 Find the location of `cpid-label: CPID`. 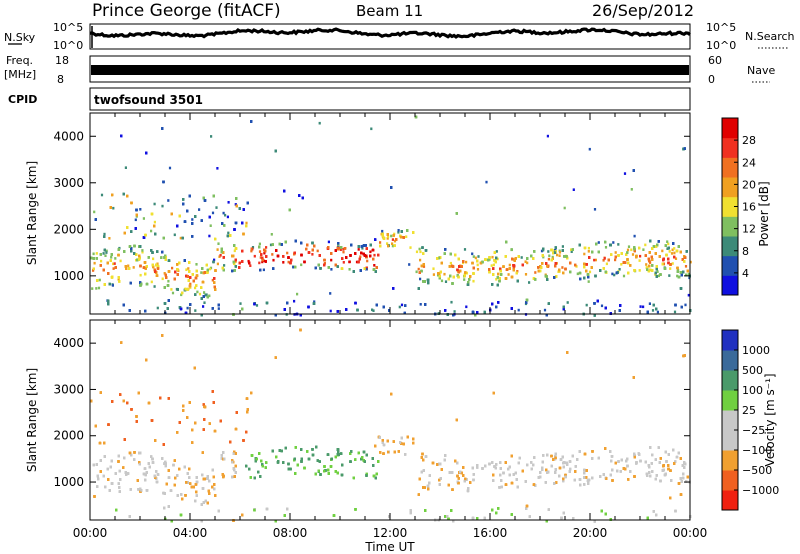

cpid-label: CPID is located at coordinates (22, 99).